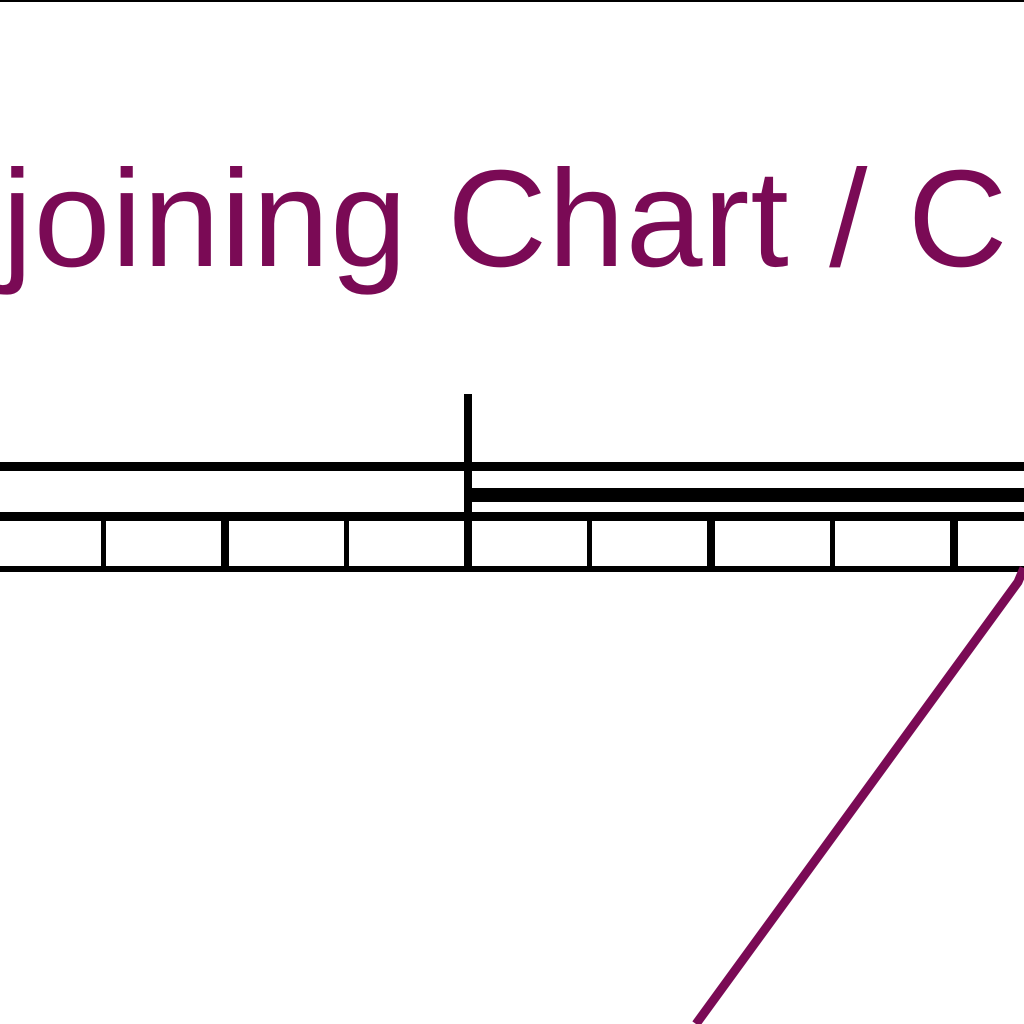 The height and width of the screenshot is (1024, 1024). Describe the element at coordinates (529, 544) in the screenshot. I see `scale-bar-ticks` at that location.